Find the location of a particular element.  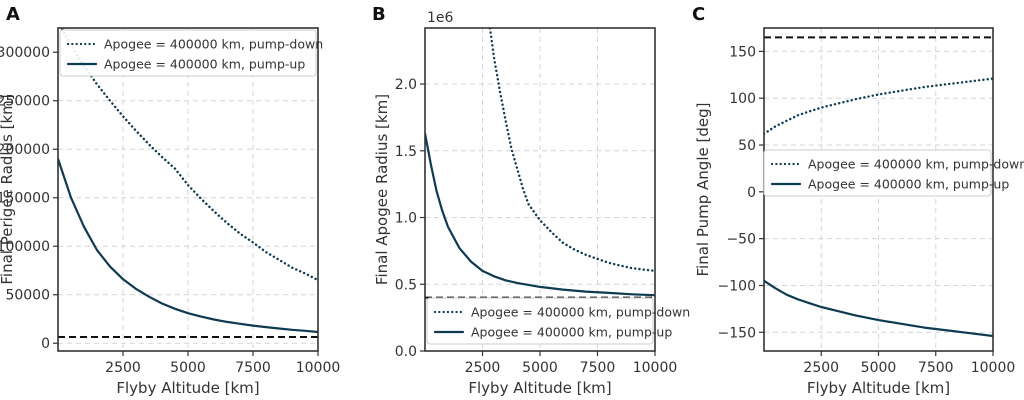

y-tick-label: 150000 is located at coordinates (25, 199).